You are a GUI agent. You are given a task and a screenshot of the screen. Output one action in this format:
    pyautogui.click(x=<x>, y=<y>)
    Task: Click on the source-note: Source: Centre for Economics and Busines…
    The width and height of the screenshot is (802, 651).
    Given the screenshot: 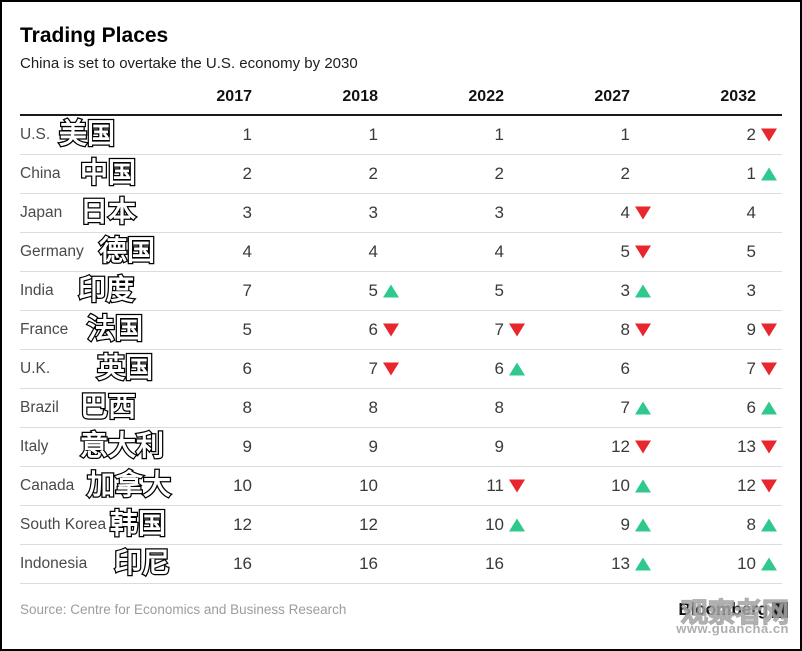 What is the action you would take?
    pyautogui.click(x=183, y=609)
    